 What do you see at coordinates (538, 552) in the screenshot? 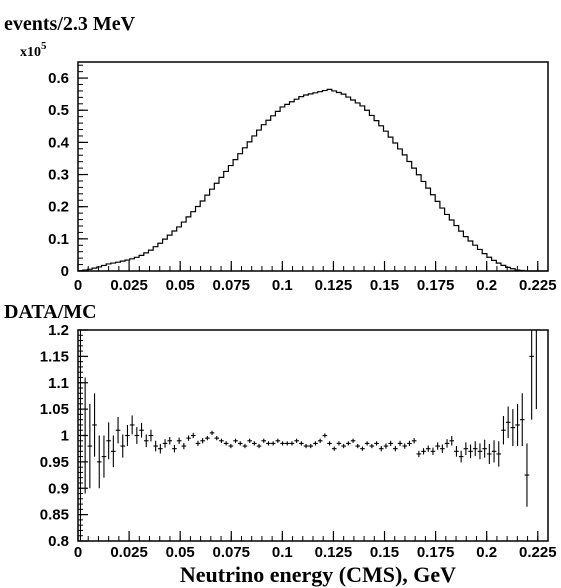
I see `bottom-x-tick-label: 0.225` at bounding box center [538, 552].